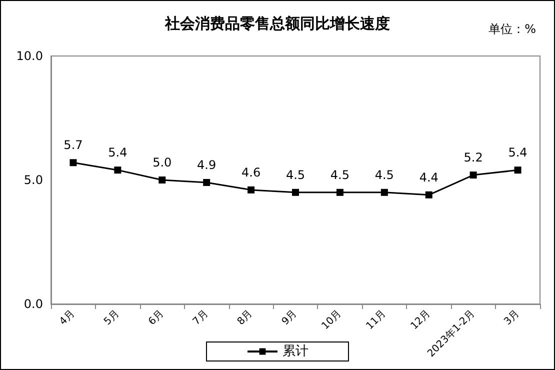 The height and width of the screenshot is (370, 555). Describe the element at coordinates (512, 29) in the screenshot. I see `text: 单位：%` at that location.